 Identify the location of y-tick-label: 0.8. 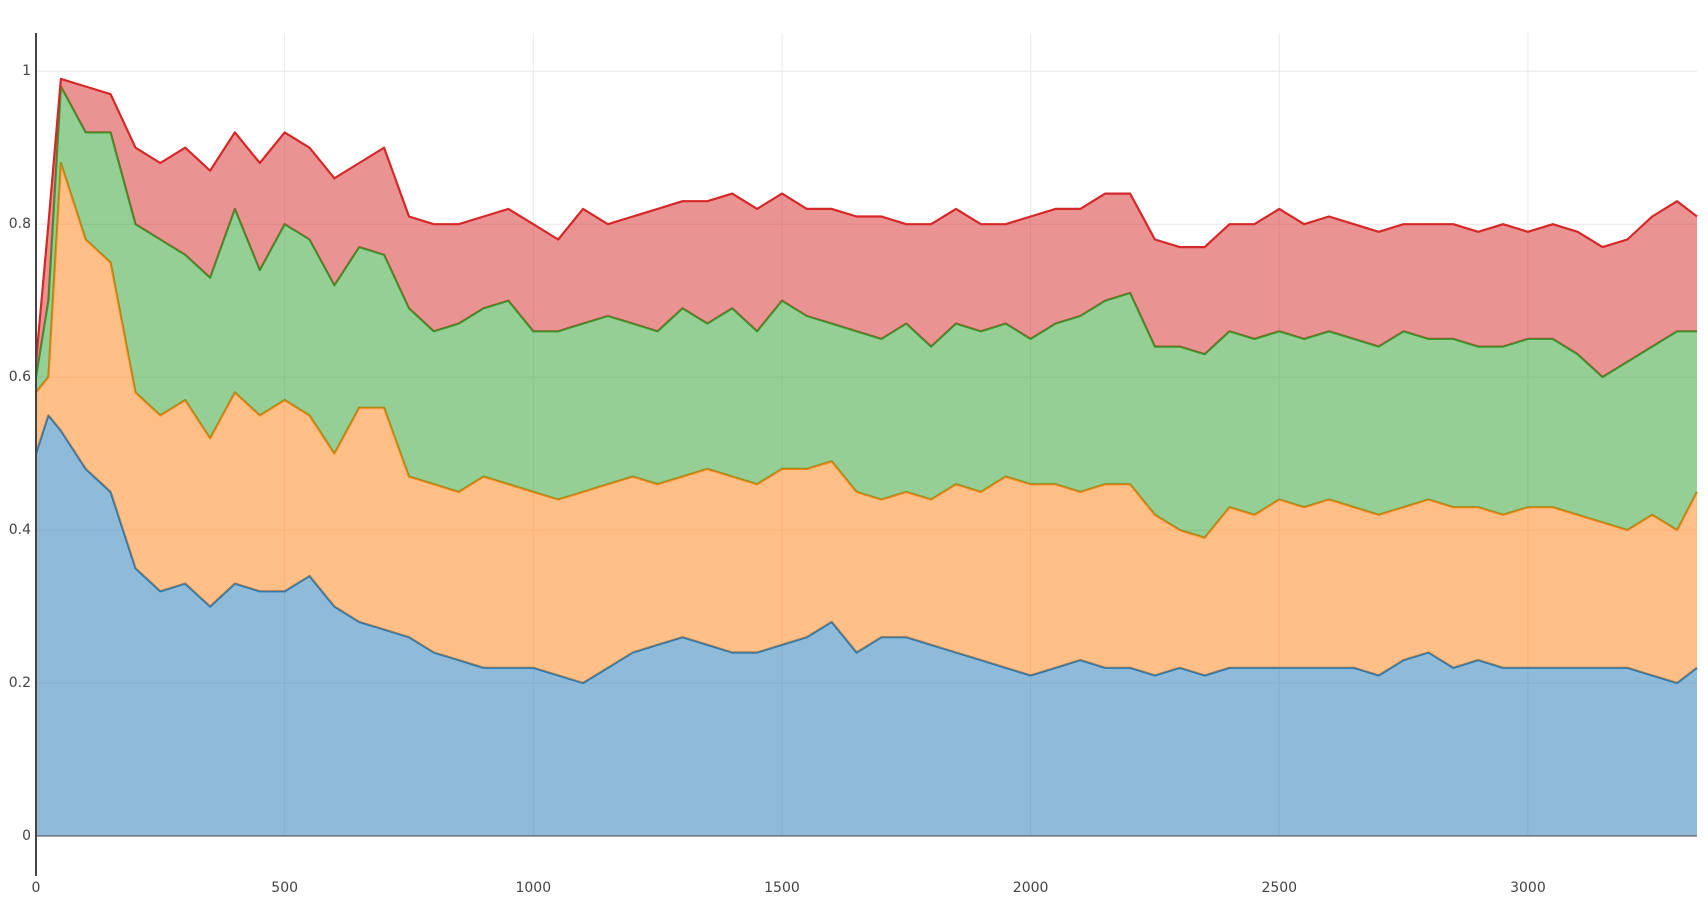
(20, 224).